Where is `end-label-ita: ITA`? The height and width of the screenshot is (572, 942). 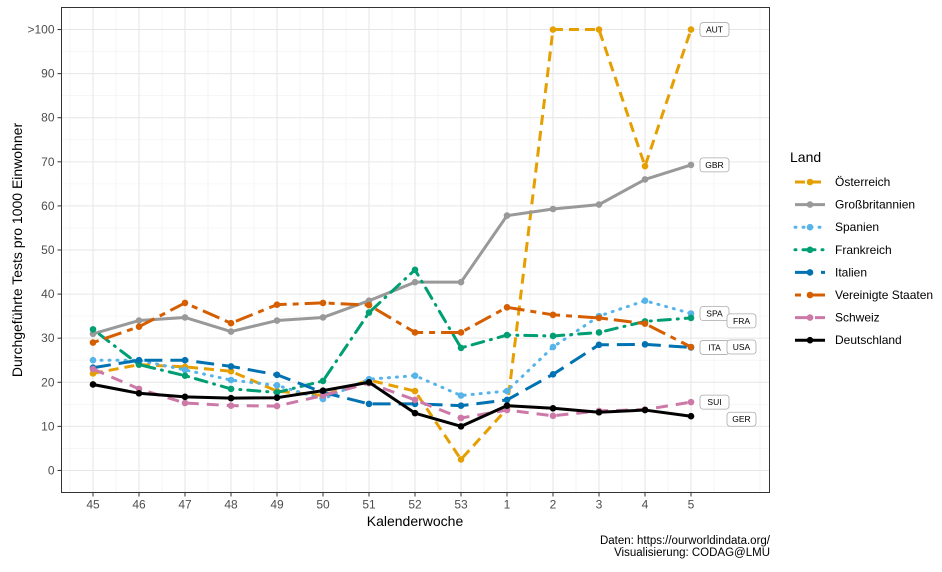
end-label-ita: ITA is located at coordinates (714, 347).